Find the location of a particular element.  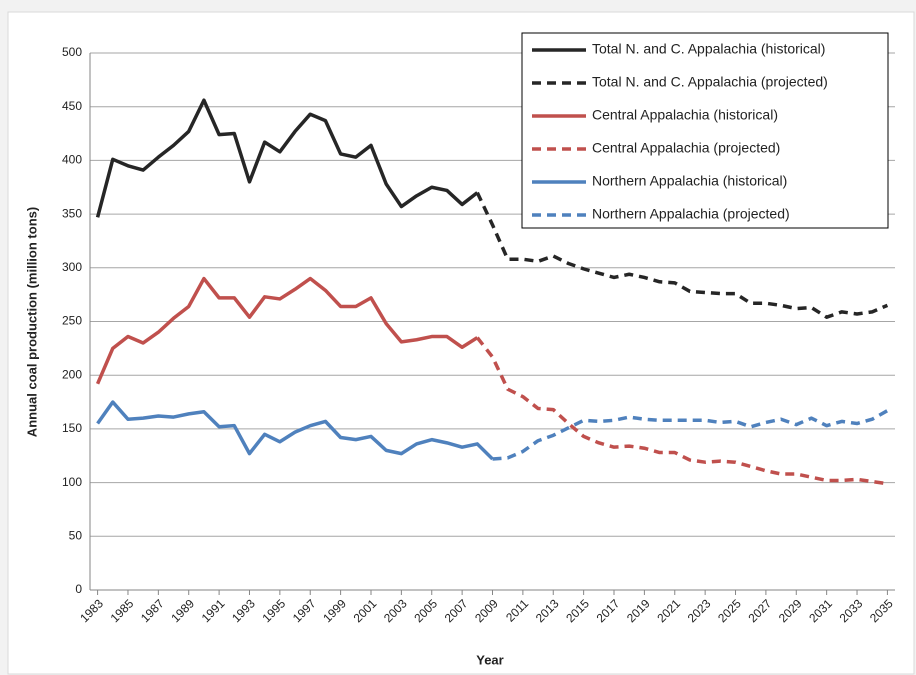

x-axis-label: Year is located at coordinates (489, 659).